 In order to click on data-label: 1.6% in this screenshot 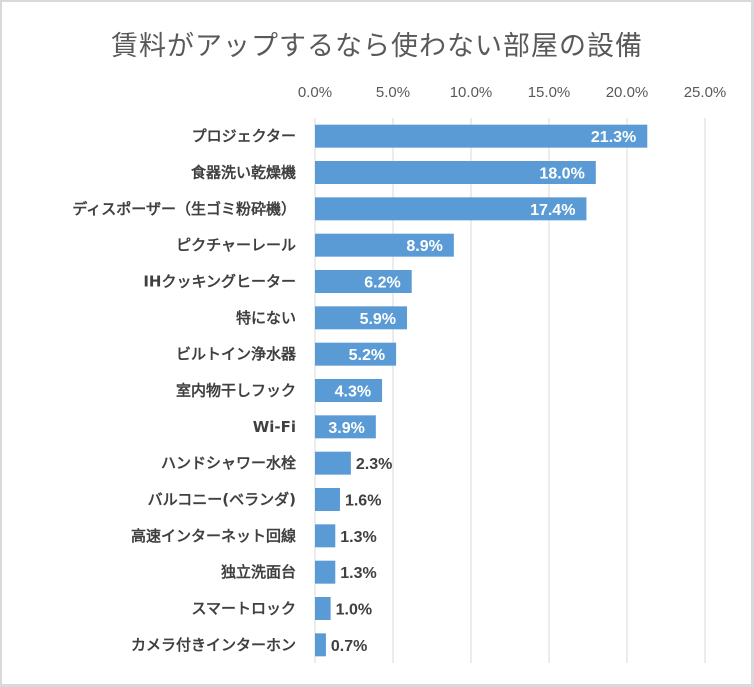, I will do `click(363, 501)`.